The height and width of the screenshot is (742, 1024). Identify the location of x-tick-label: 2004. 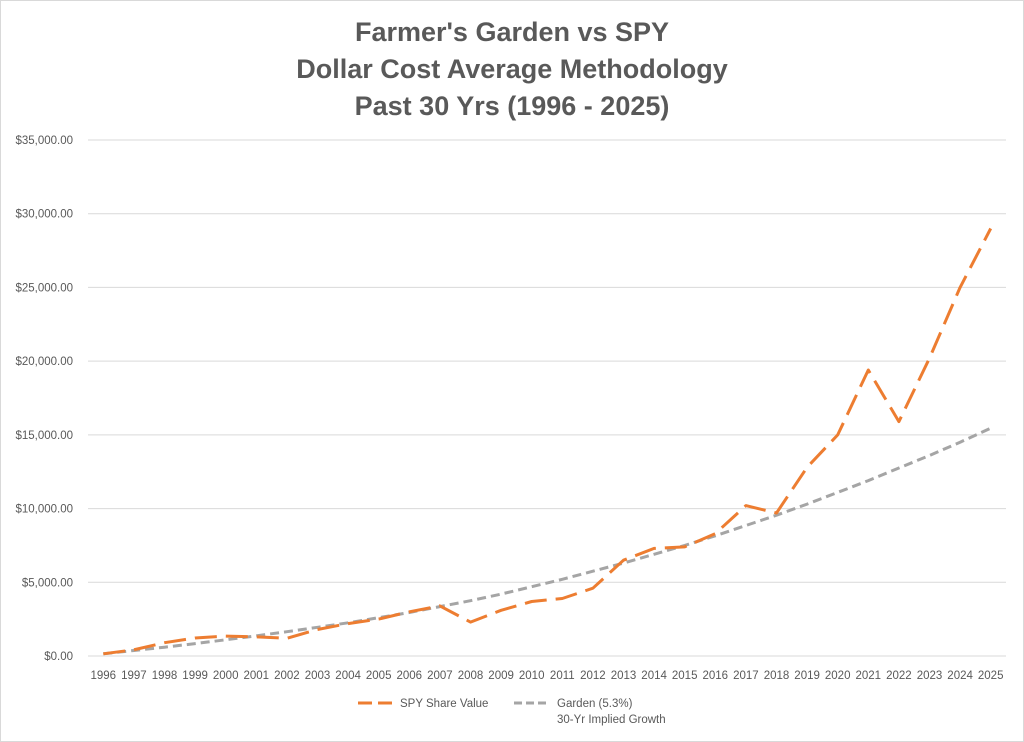
(348, 676).